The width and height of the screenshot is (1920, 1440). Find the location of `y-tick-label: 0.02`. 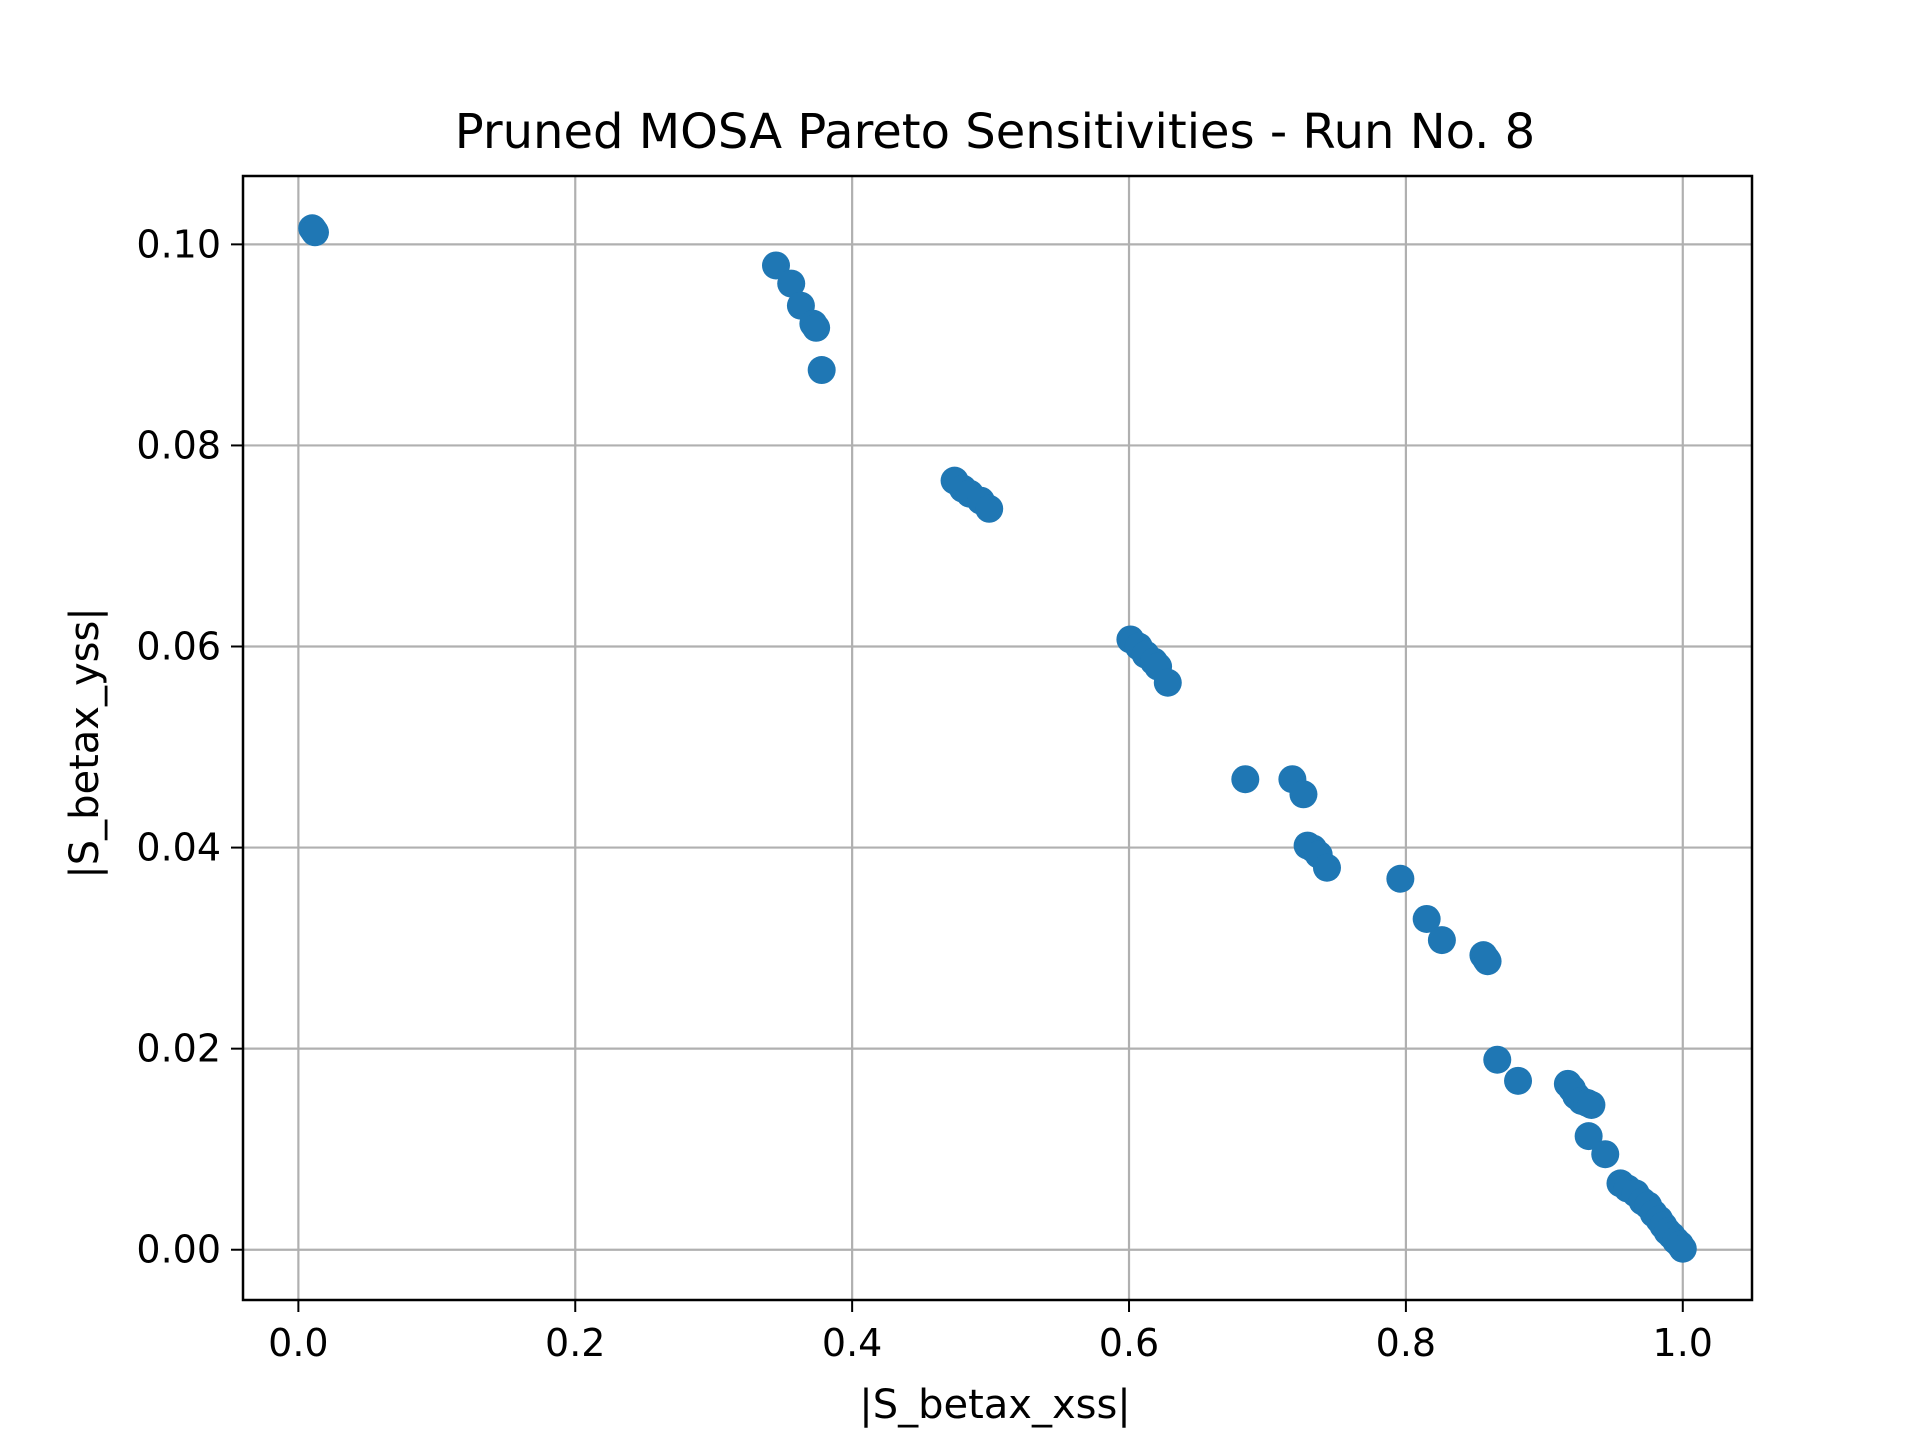

y-tick-label: 0.02 is located at coordinates (178, 1049).